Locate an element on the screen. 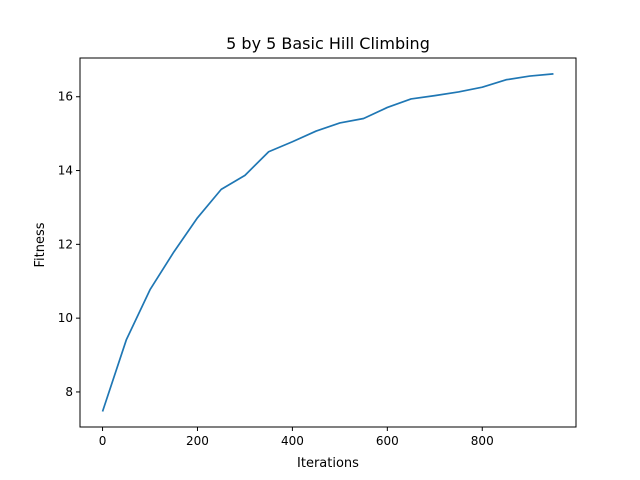 This screenshot has width=640, height=480. x-tick-label: 0 is located at coordinates (103, 441).